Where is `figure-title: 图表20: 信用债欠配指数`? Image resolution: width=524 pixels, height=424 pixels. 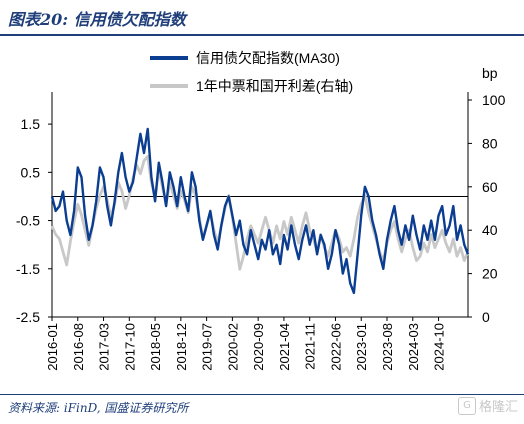 figure-title: 图表20: 信用债欠配指数 is located at coordinates (97, 19).